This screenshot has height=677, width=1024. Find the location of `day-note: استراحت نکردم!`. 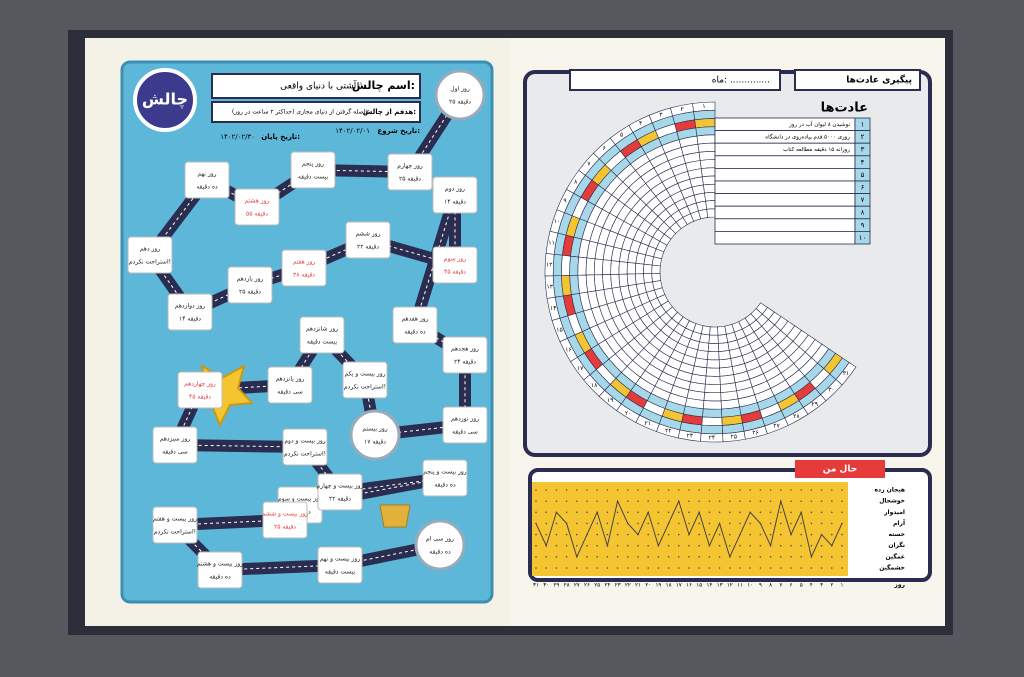

day-note: استراحت نکردم! is located at coordinates (175, 532).